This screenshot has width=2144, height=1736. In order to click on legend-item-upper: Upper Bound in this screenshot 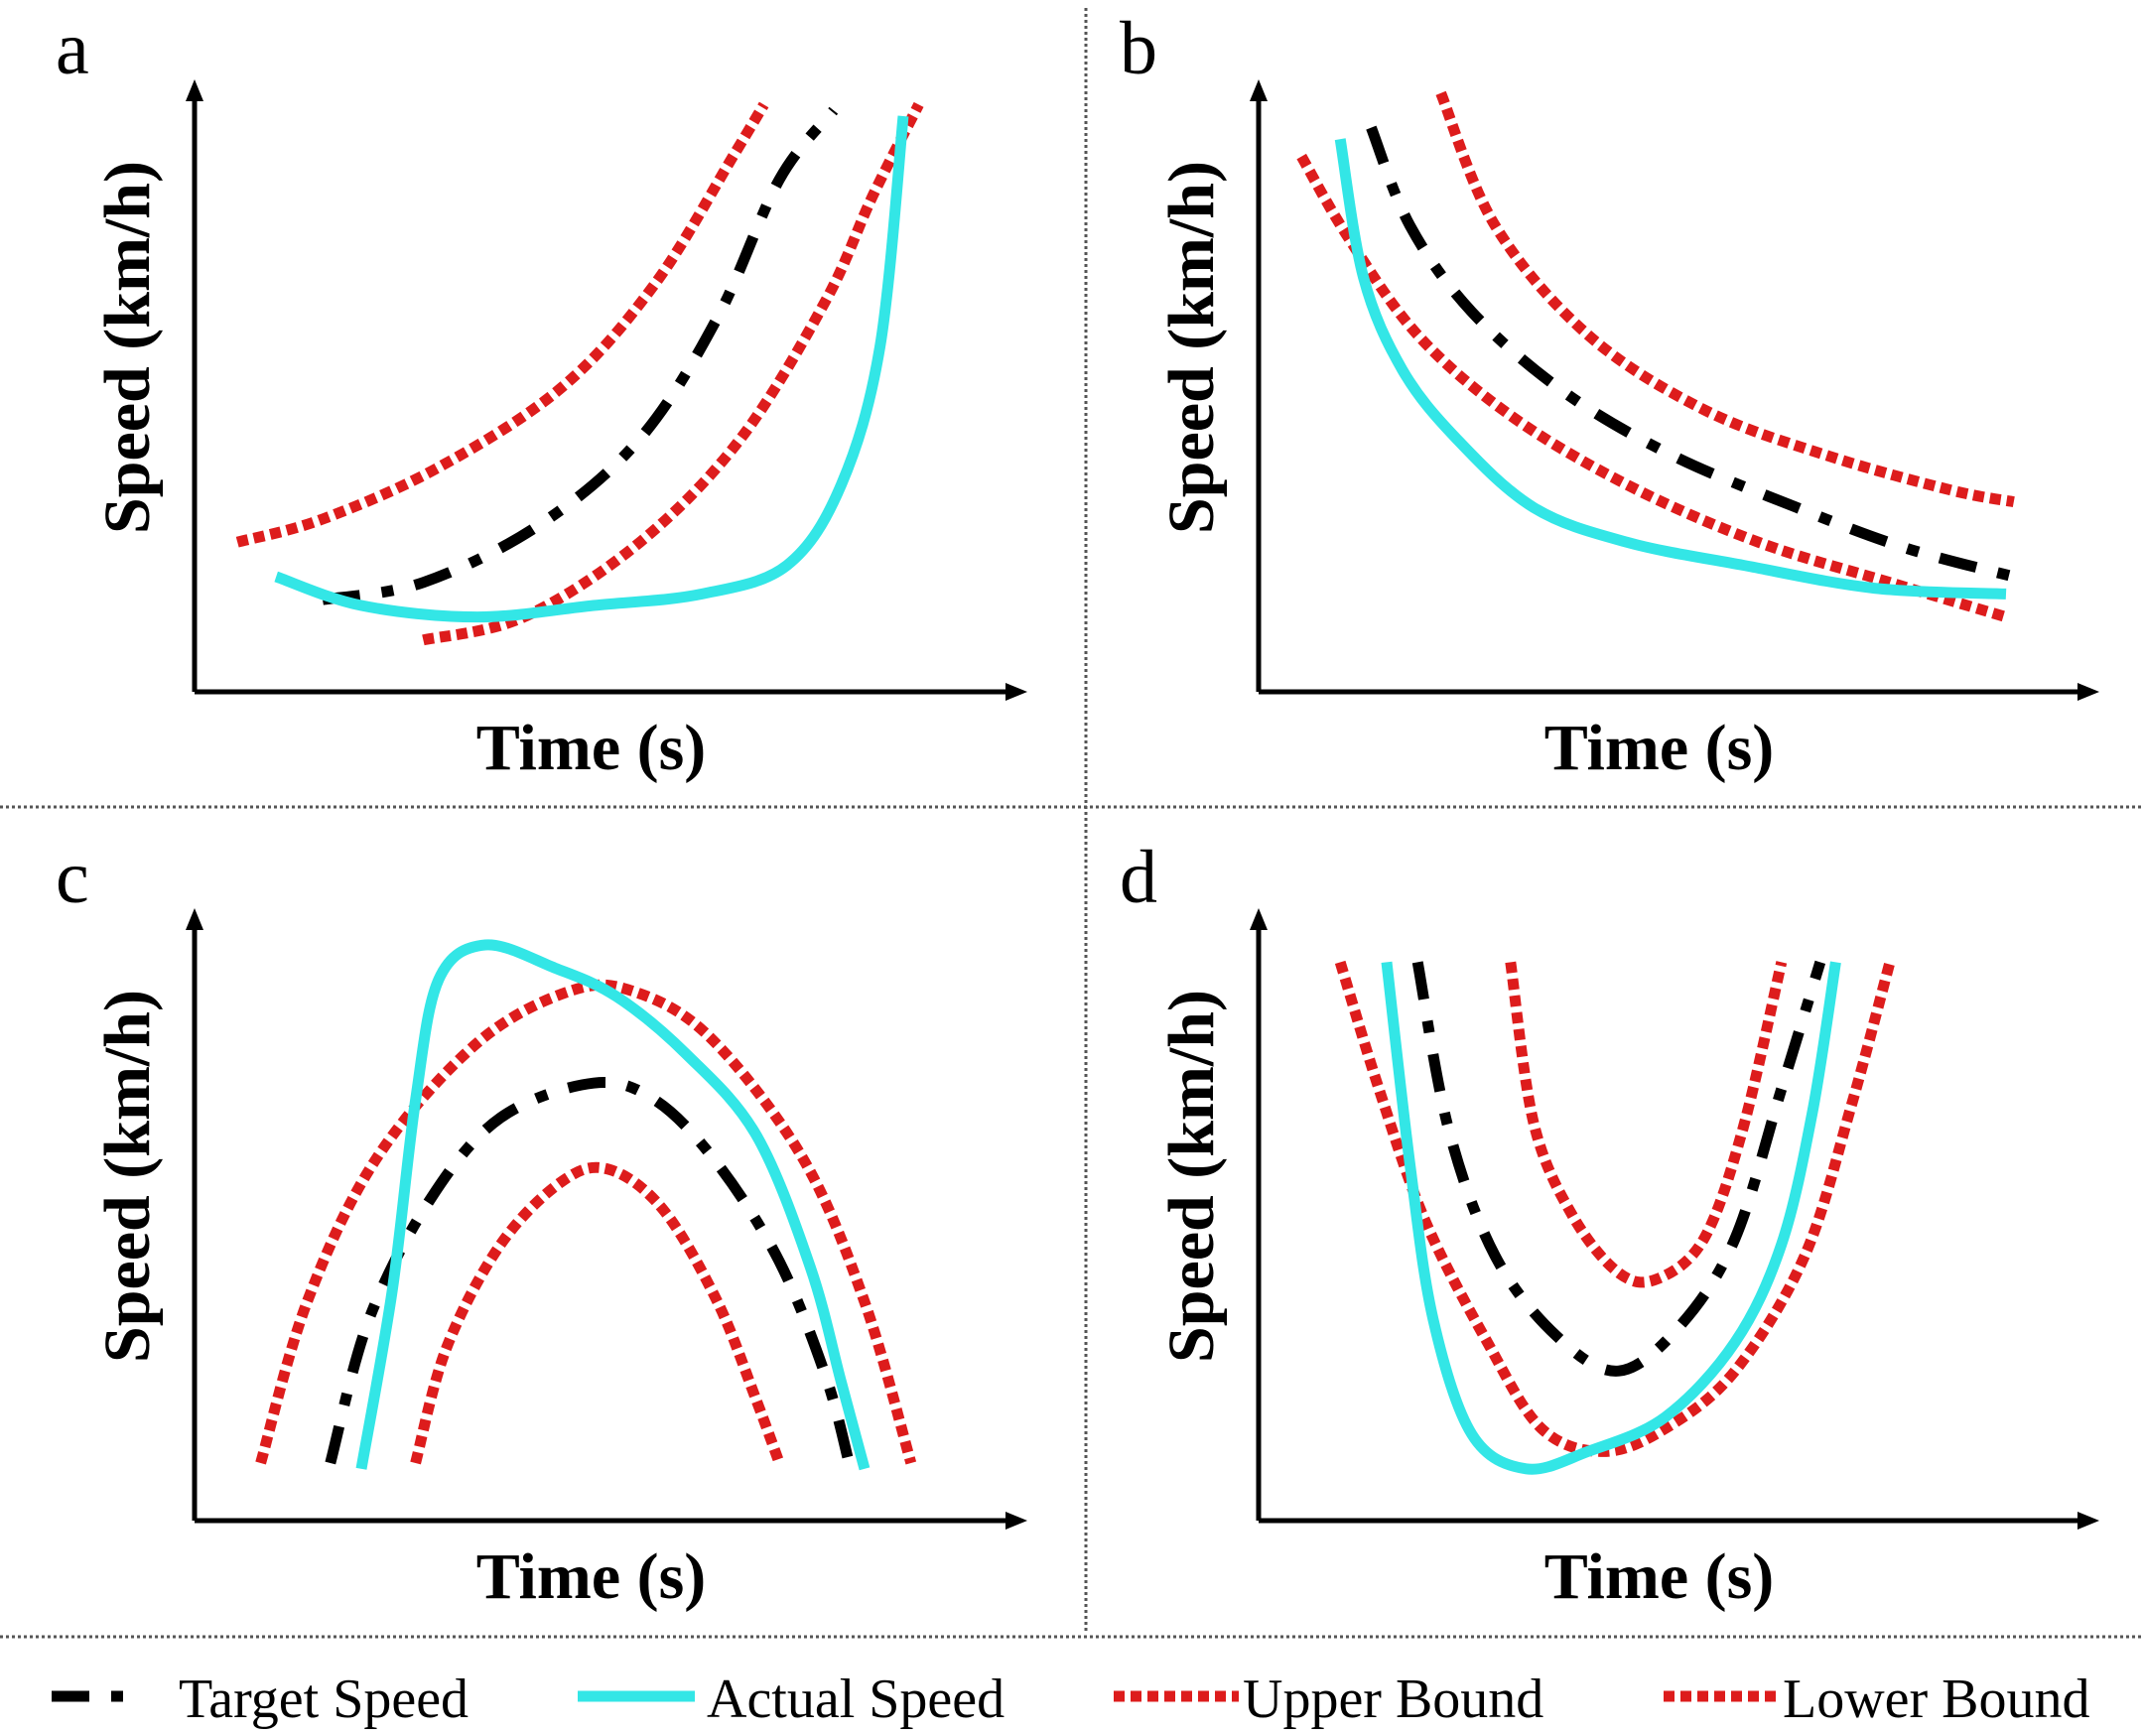, I will do `click(1328, 1699)`.